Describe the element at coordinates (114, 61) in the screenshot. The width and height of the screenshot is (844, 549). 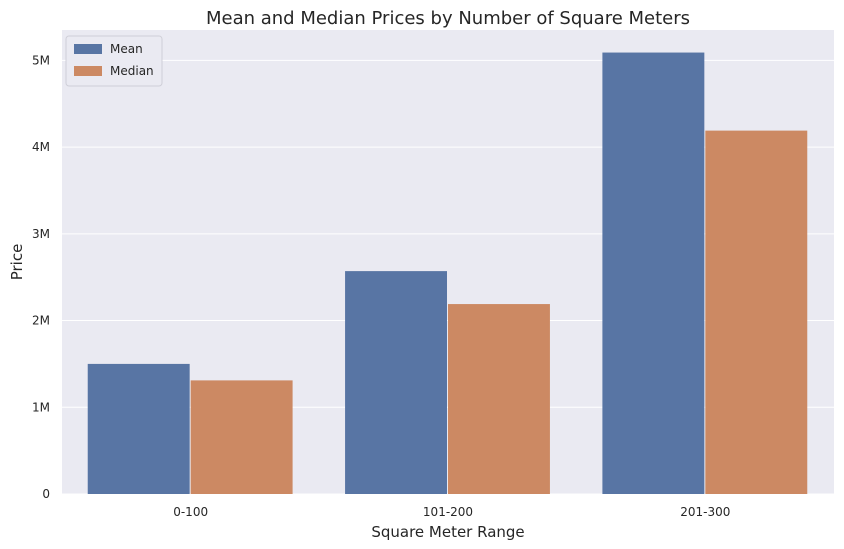
I see `legend: Mean Median` at that location.